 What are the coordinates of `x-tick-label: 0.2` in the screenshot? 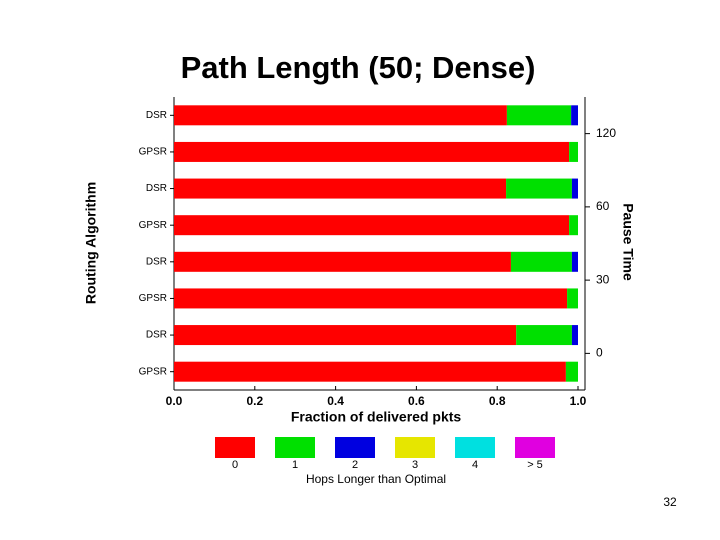 It's located at (254, 401).